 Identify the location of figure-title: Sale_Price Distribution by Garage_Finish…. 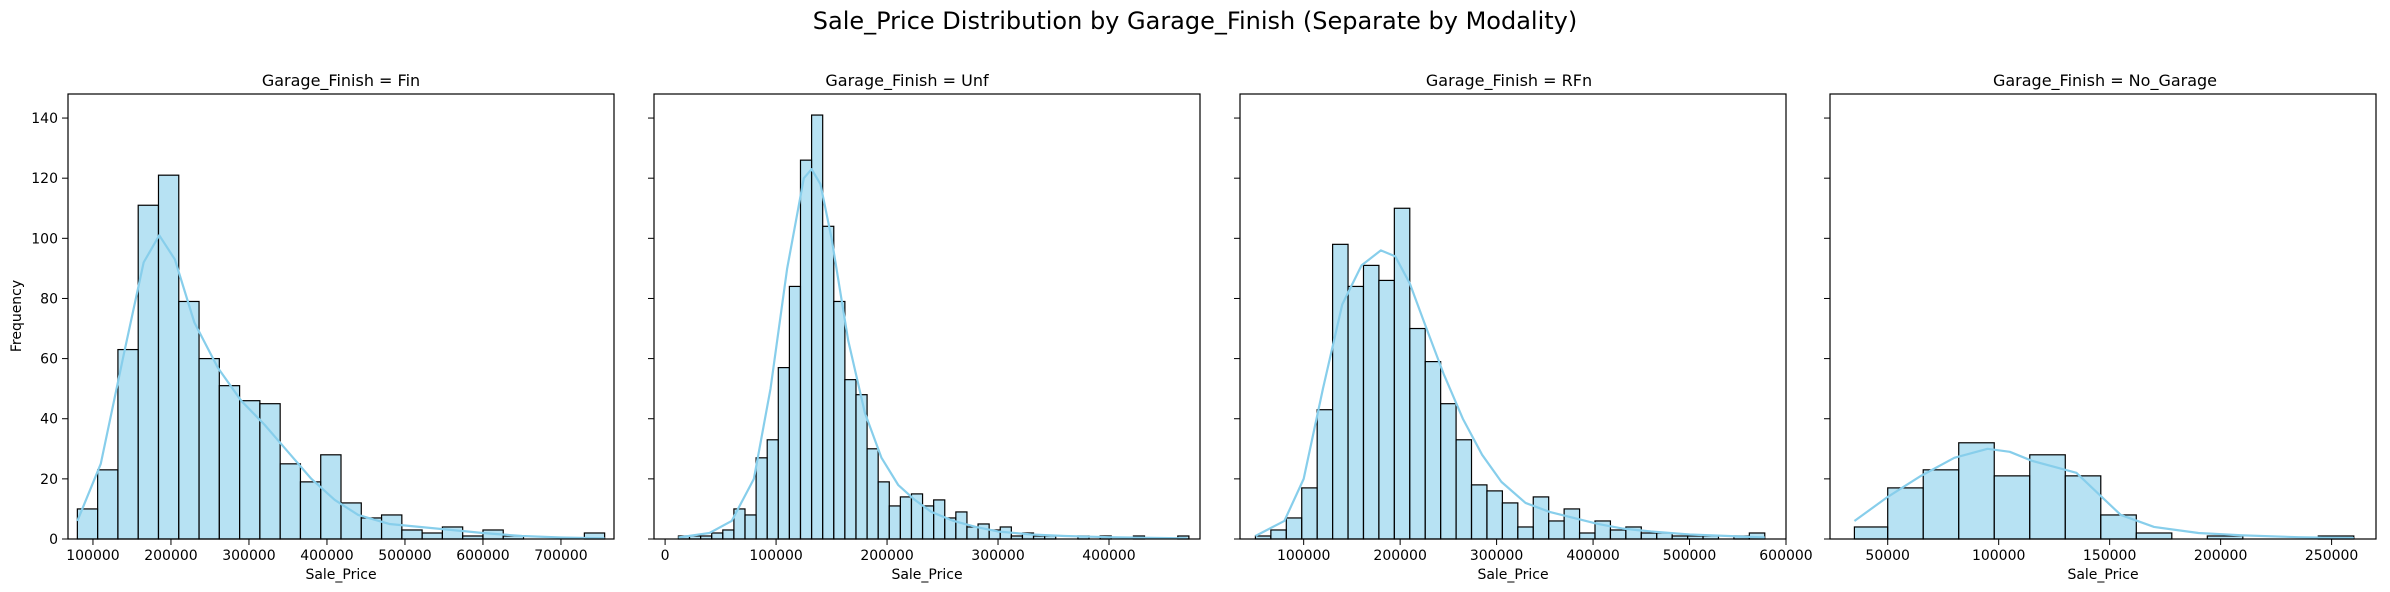
(1195, 21).